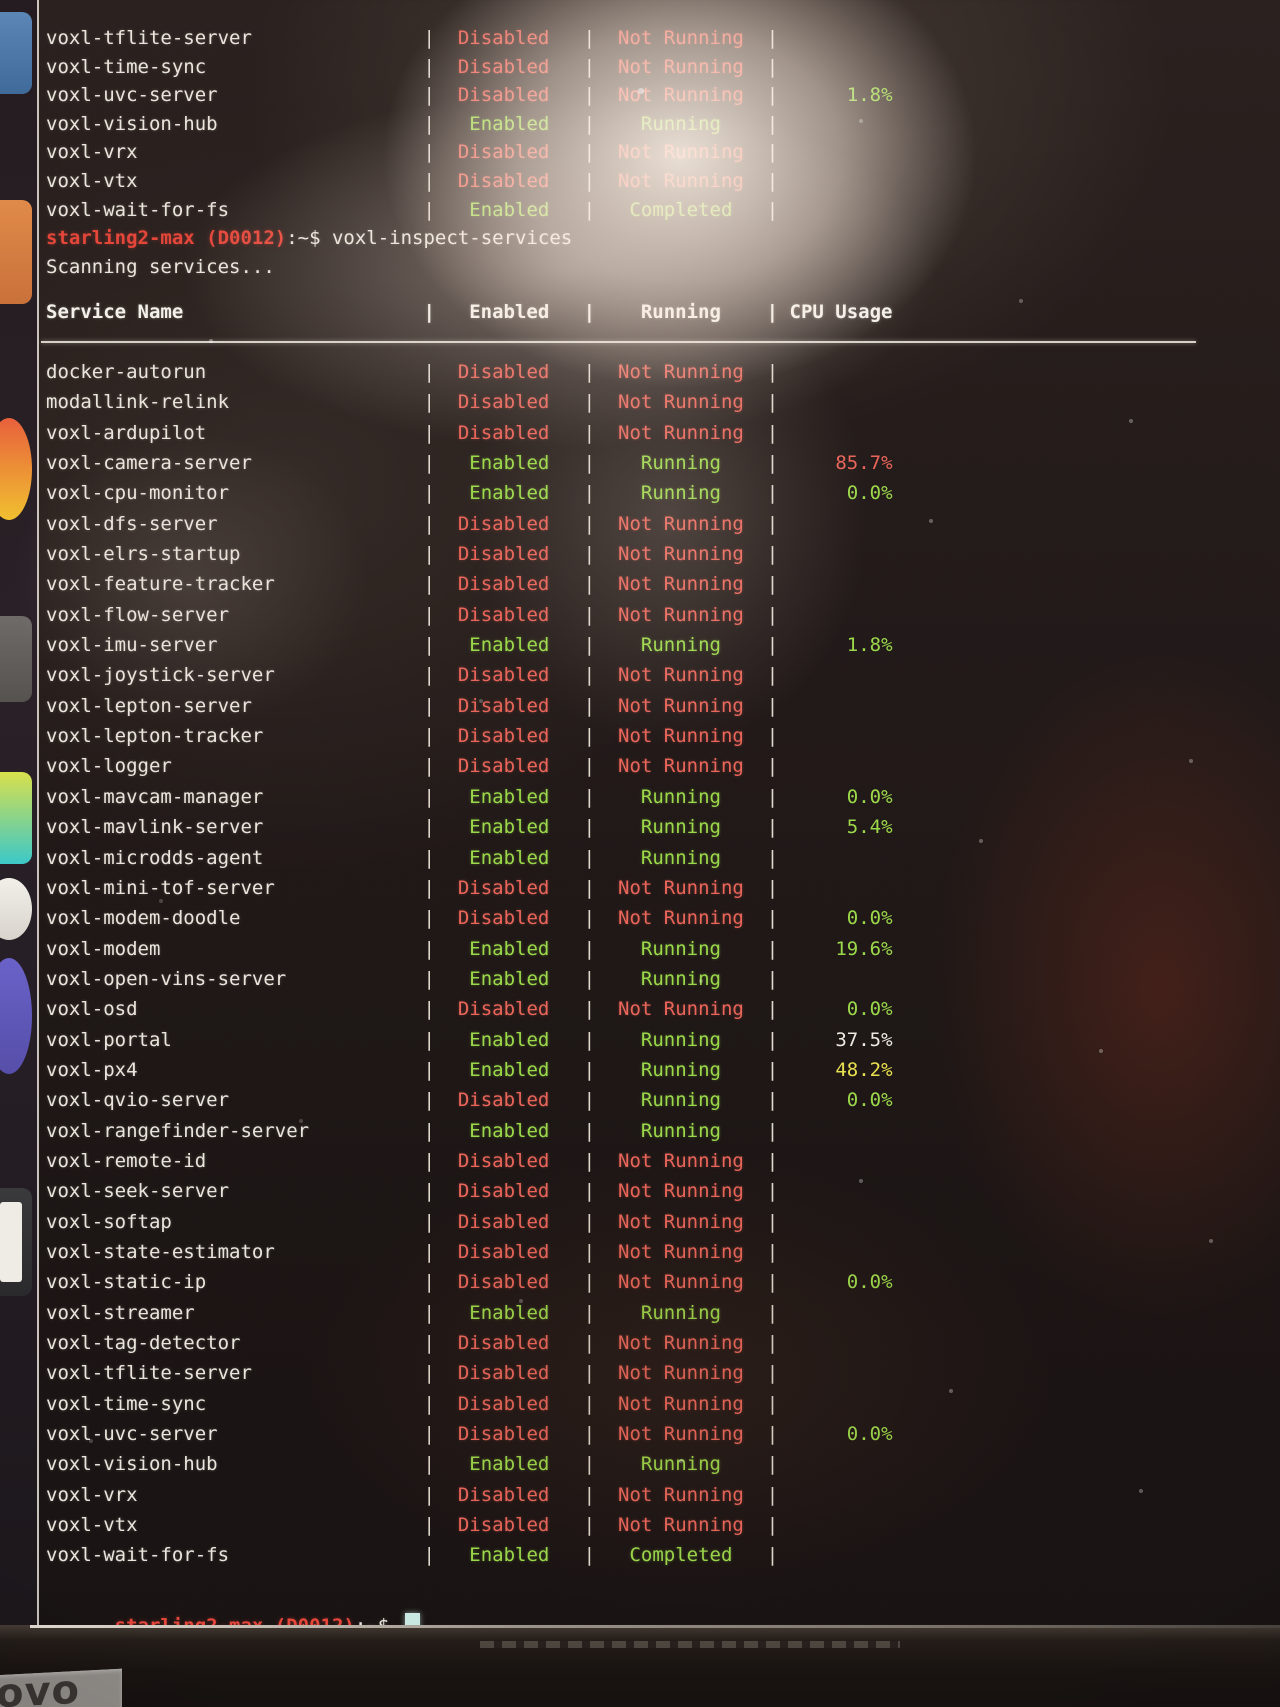 The width and height of the screenshot is (1280, 1707). Describe the element at coordinates (618, 342) in the screenshot. I see `header-divider` at that location.